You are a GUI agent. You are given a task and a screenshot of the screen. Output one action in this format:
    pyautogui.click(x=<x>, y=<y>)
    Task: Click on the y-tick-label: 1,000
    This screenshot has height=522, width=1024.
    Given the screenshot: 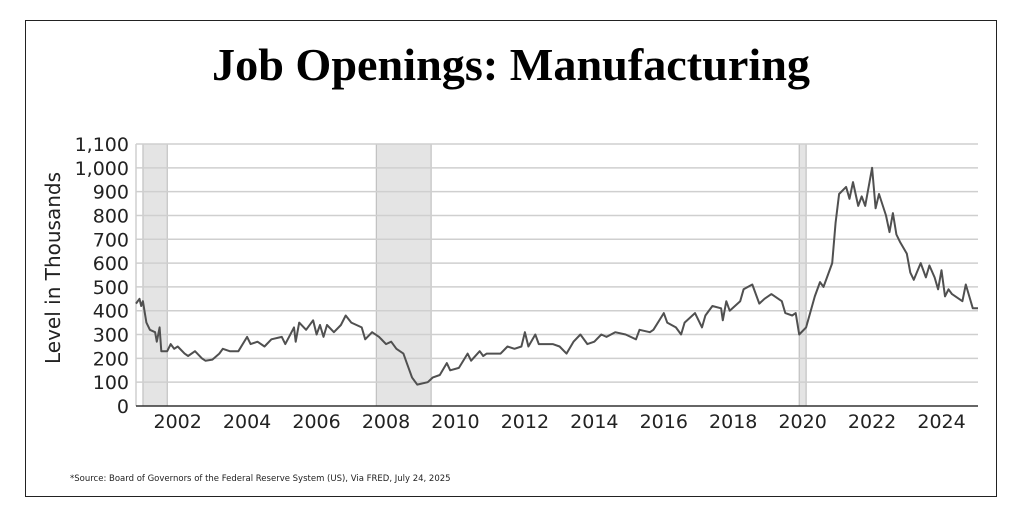 What is the action you would take?
    pyautogui.click(x=102, y=169)
    